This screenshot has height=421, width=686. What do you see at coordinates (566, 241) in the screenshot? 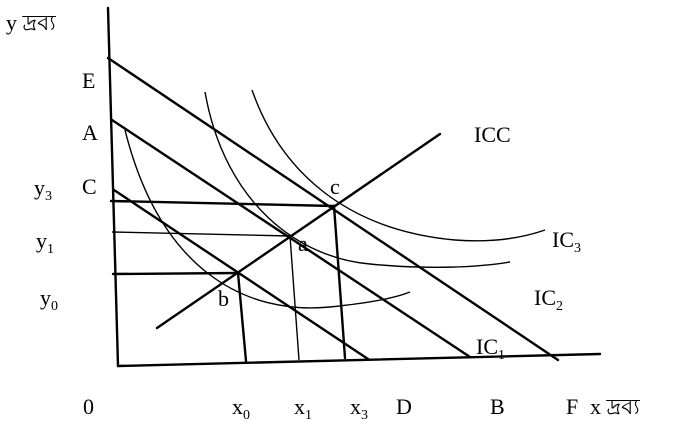
I see `ic3-label: IC3` at bounding box center [566, 241].